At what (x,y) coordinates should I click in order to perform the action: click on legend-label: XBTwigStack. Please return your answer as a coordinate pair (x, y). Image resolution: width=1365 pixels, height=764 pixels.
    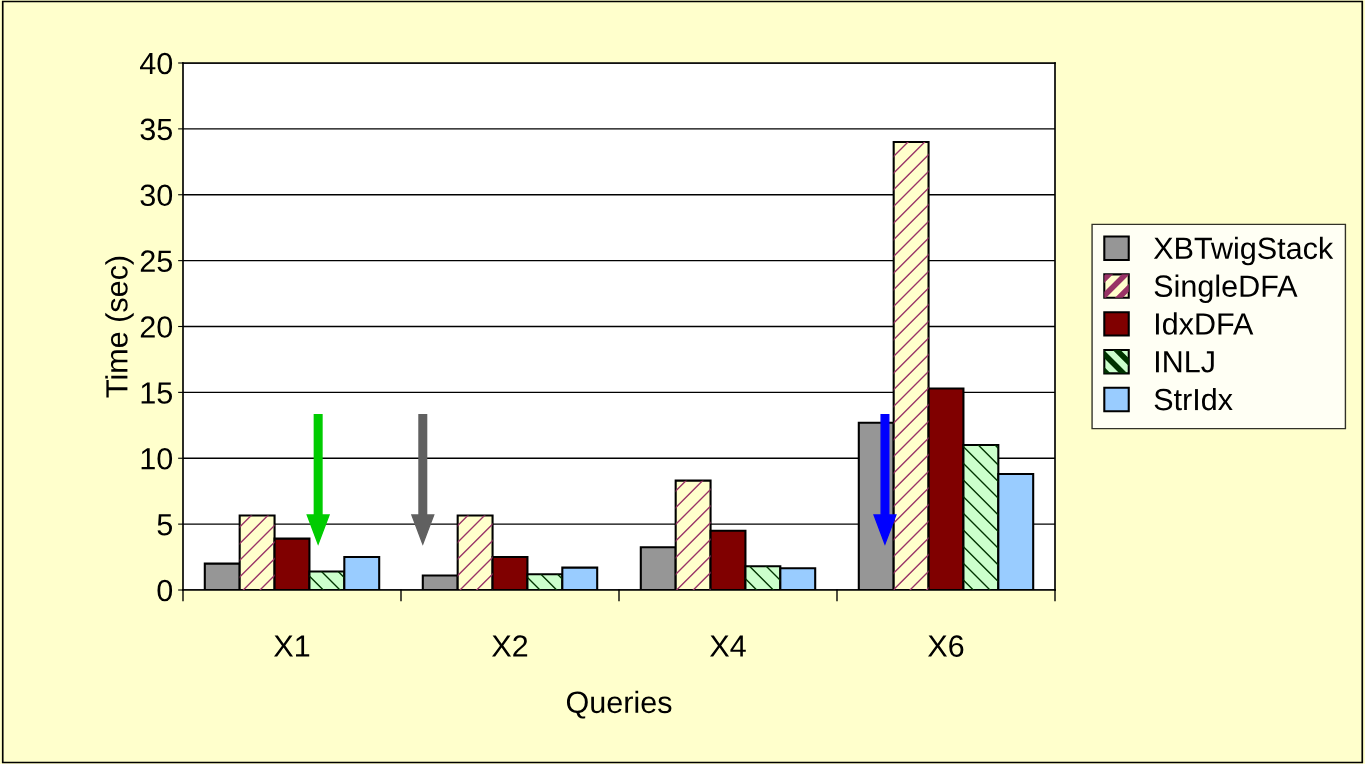
    Looking at the image, I should click on (1243, 251).